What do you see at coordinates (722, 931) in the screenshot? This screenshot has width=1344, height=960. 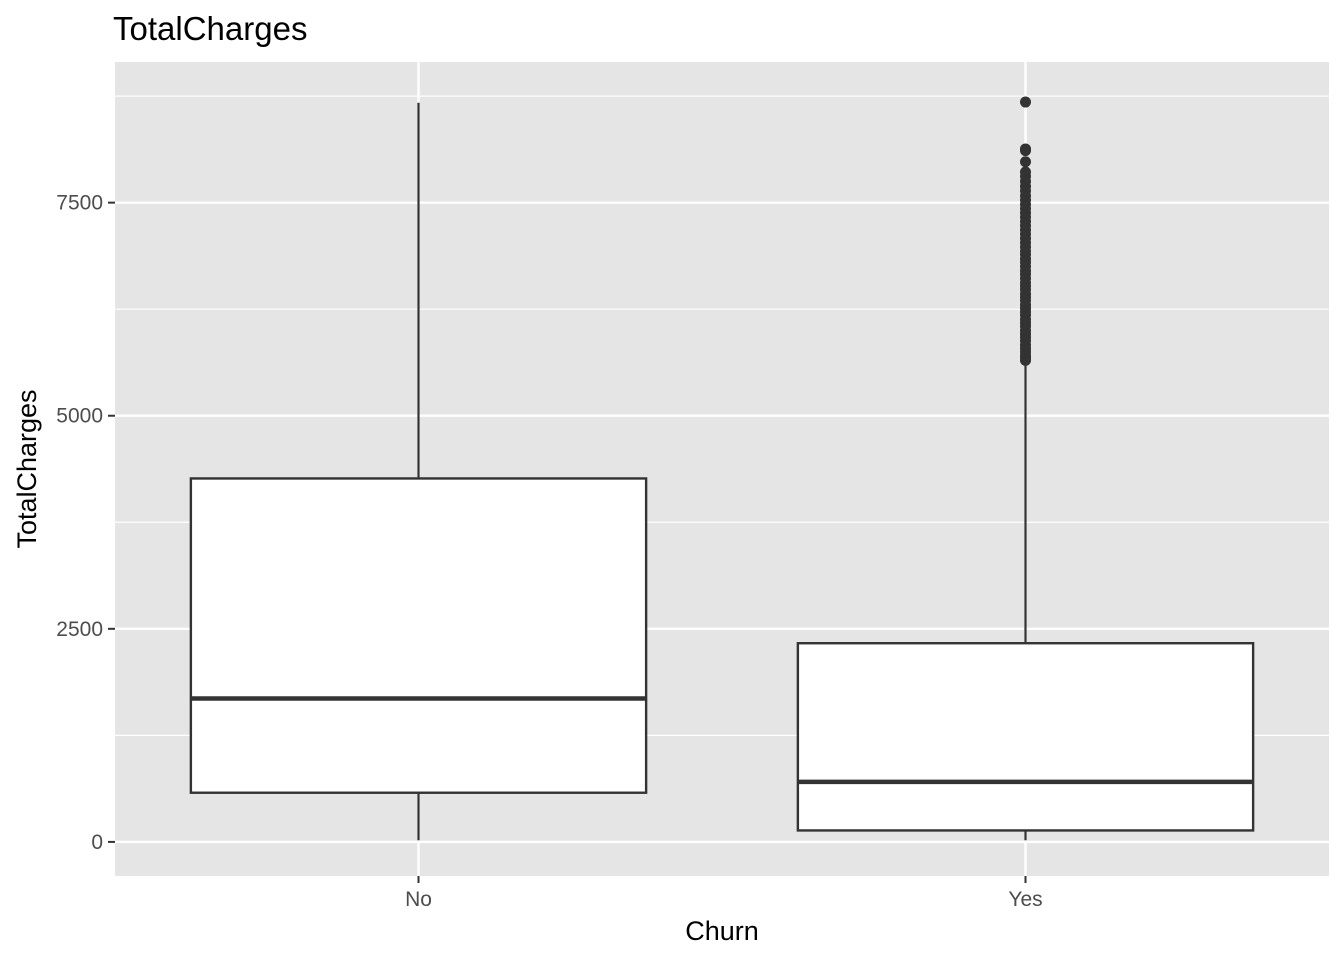 I see `x-axis-title: Churn` at bounding box center [722, 931].